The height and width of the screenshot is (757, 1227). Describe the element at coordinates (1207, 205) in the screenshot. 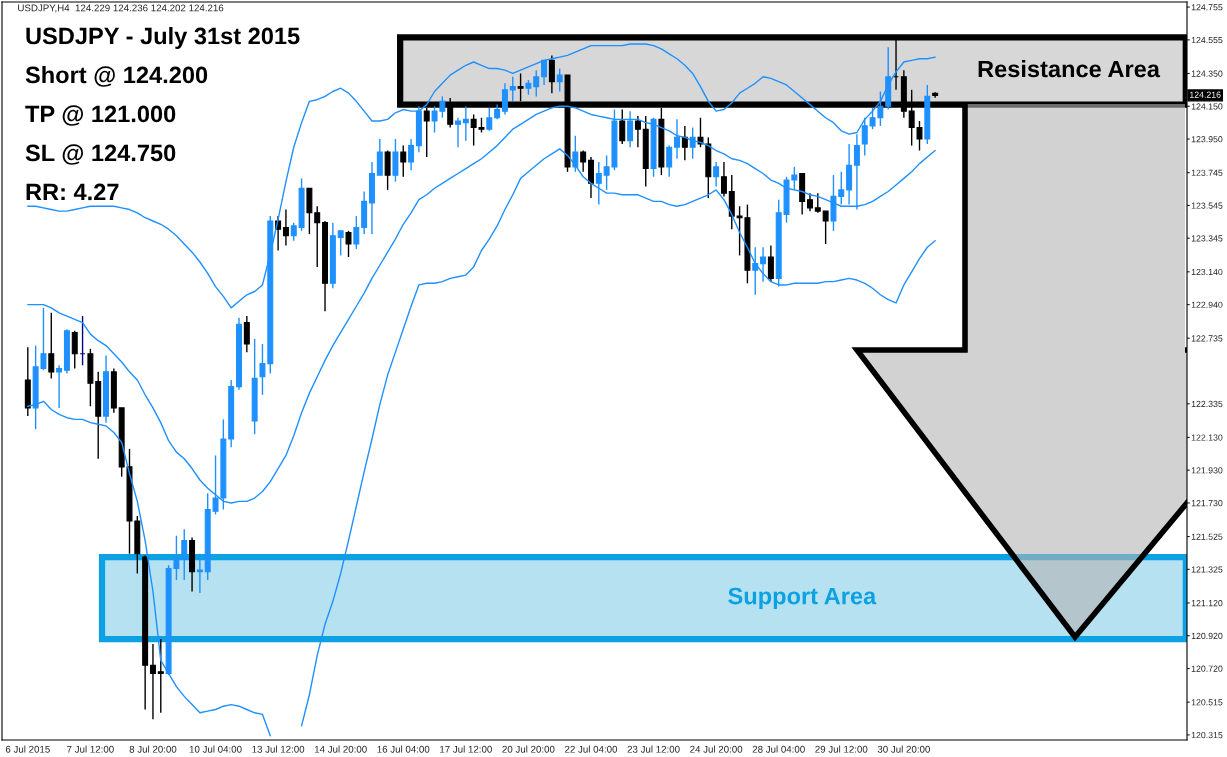

I see `y-tick-label: 123.545` at that location.